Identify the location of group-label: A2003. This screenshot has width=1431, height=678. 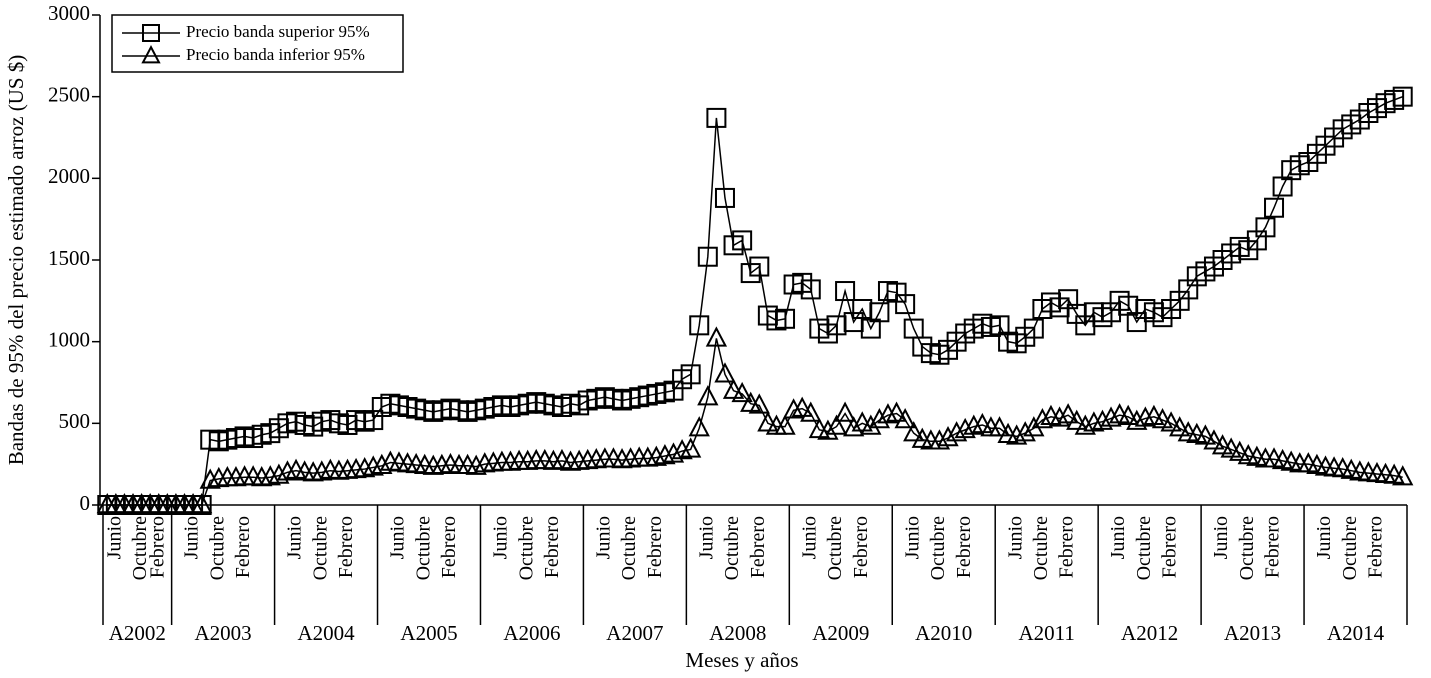
(223, 633).